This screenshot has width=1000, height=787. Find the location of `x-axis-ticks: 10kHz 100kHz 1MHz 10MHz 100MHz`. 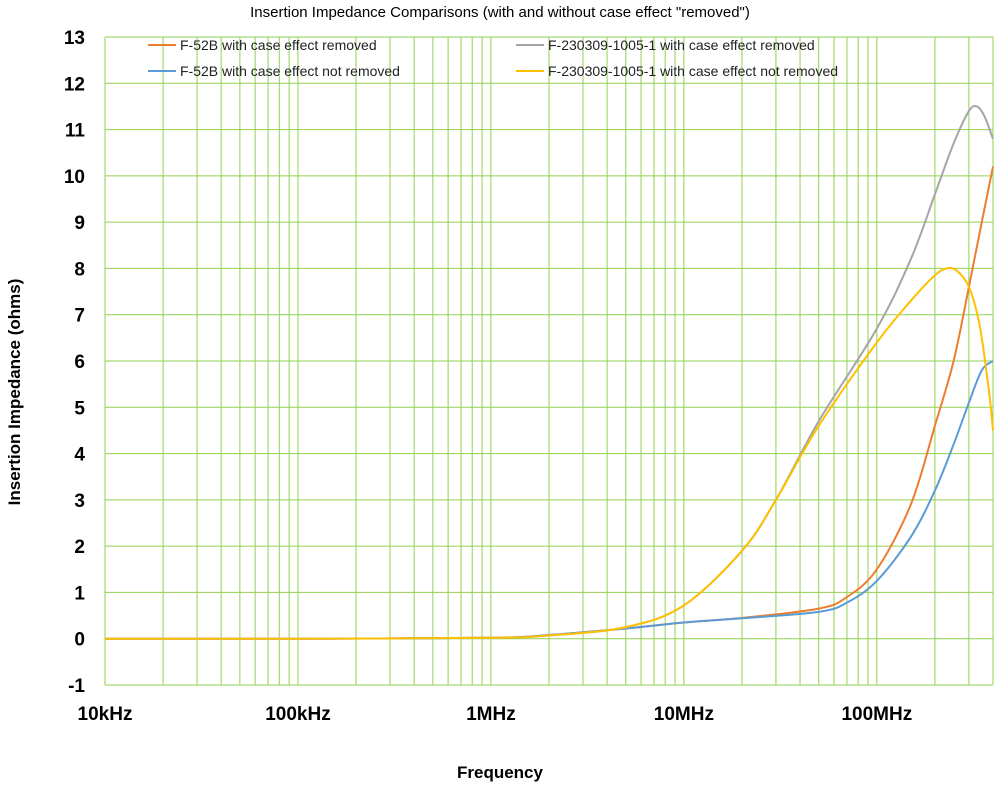

x-axis-ticks: 10kHz 100kHz 1MHz 10MHz 100MHz is located at coordinates (495, 714).